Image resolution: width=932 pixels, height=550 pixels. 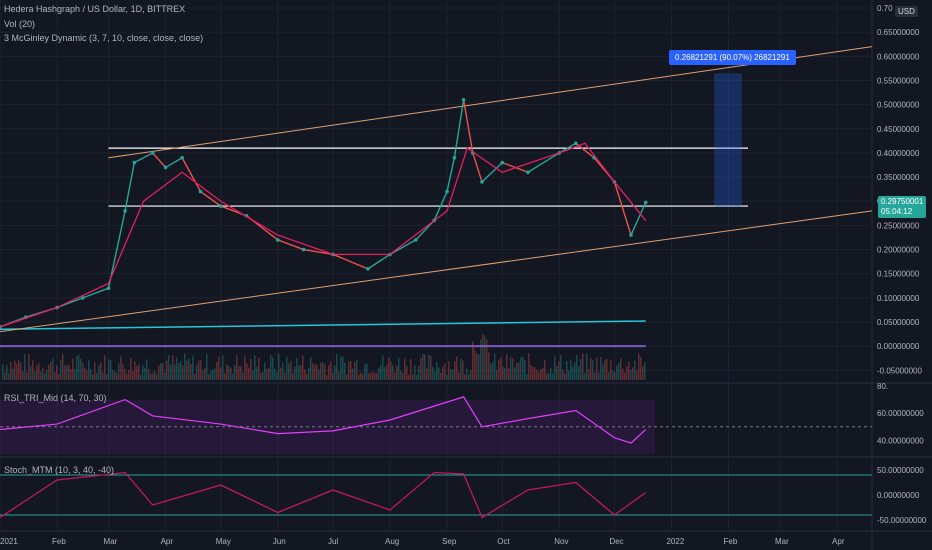 I want to click on x-tick-label: Dec, so click(x=616, y=541).